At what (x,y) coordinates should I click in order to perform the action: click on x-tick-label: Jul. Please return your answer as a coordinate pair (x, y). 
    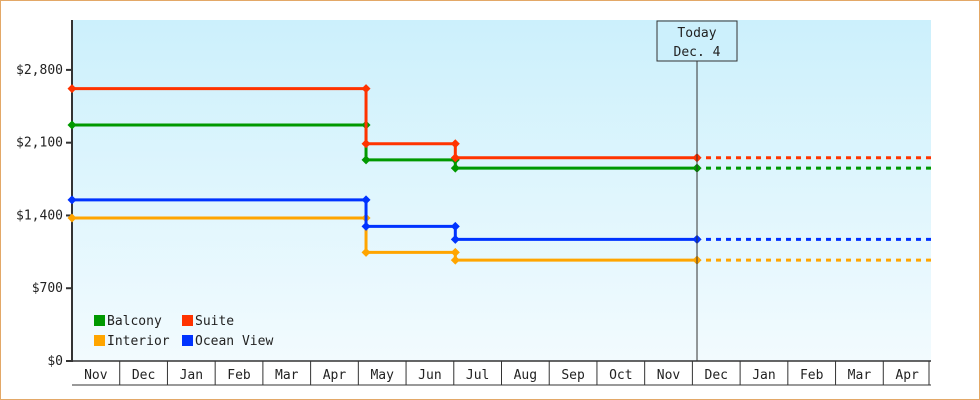
    Looking at the image, I should click on (477, 375).